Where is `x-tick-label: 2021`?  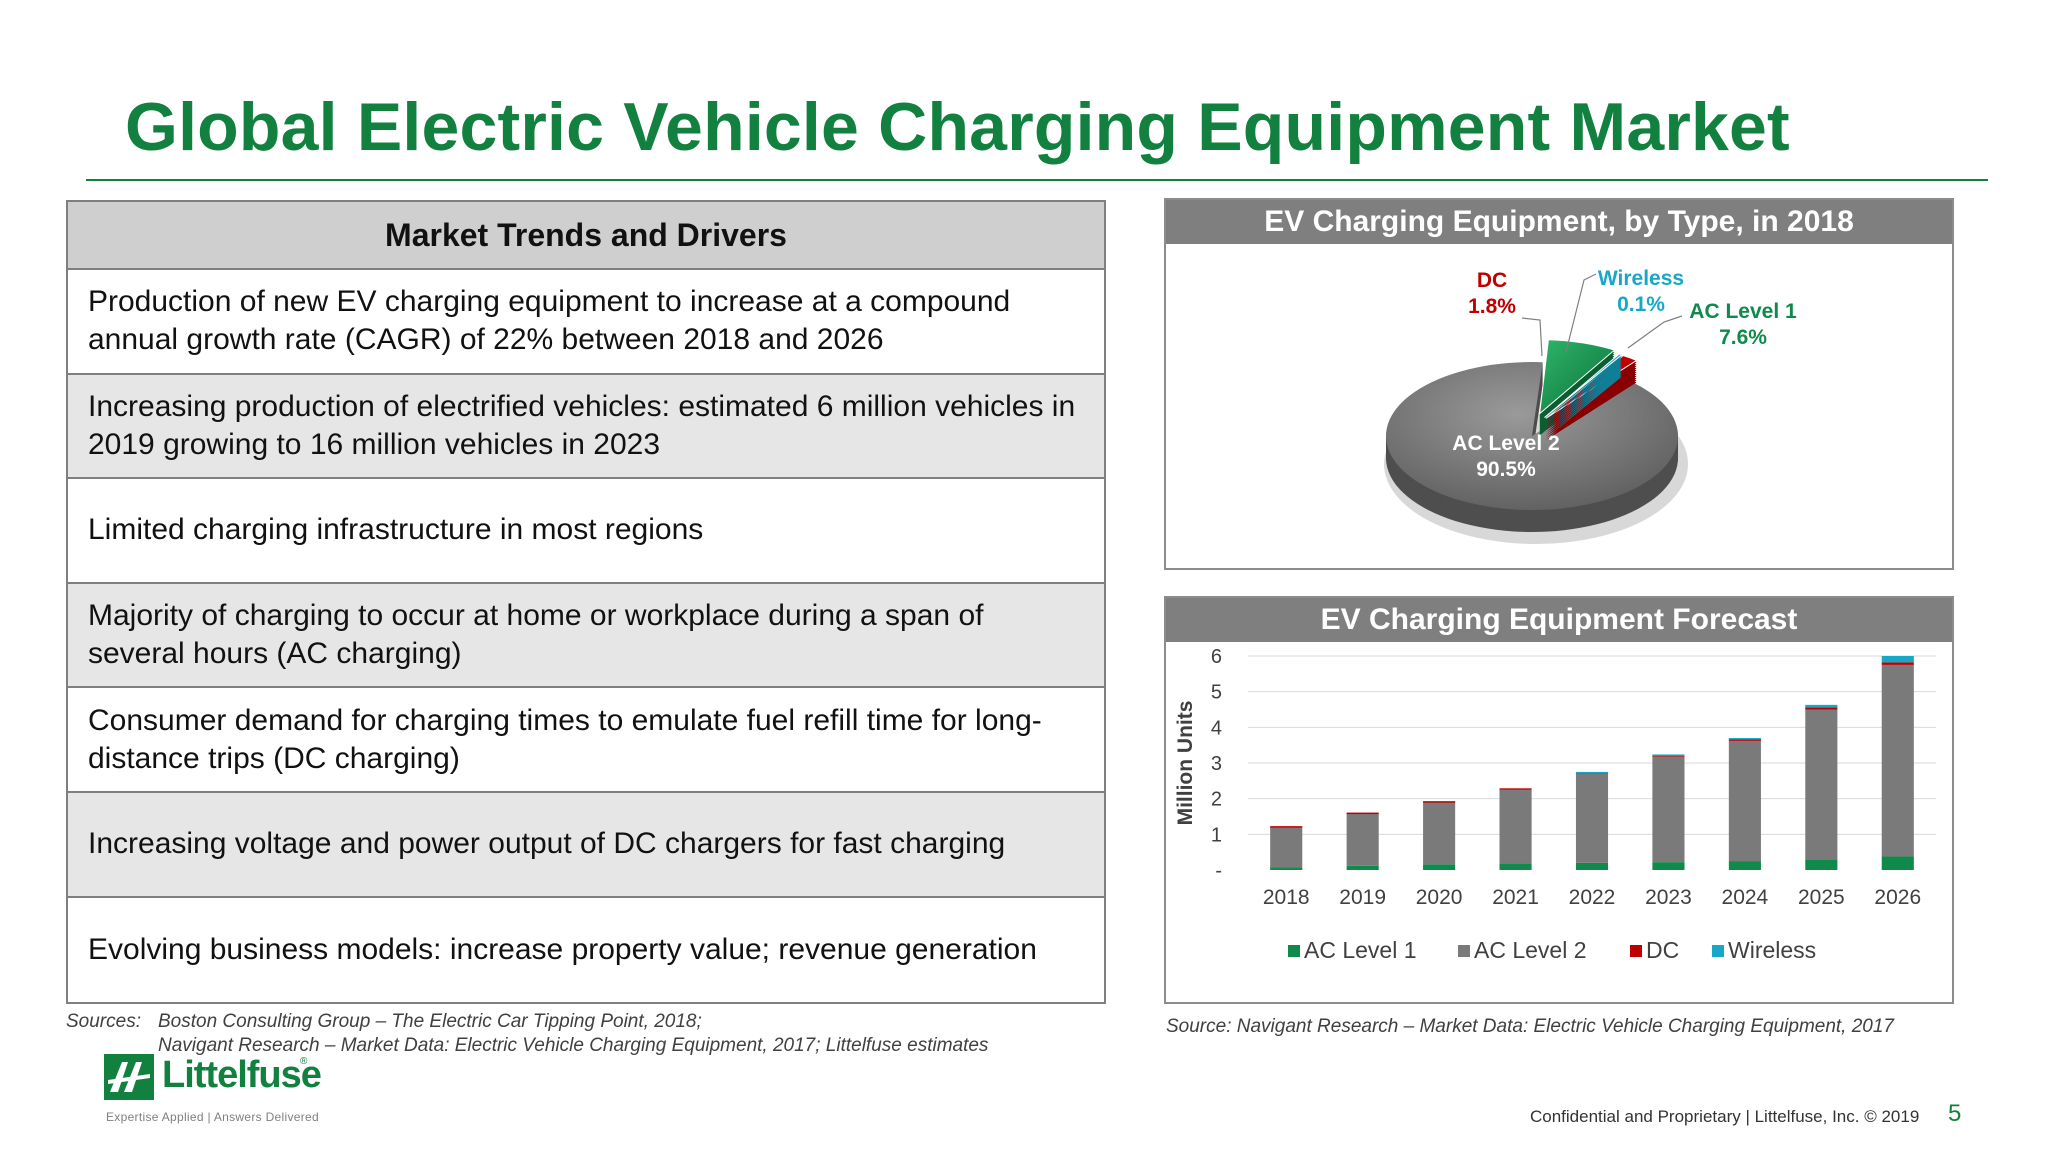 x-tick-label: 2021 is located at coordinates (1515, 897).